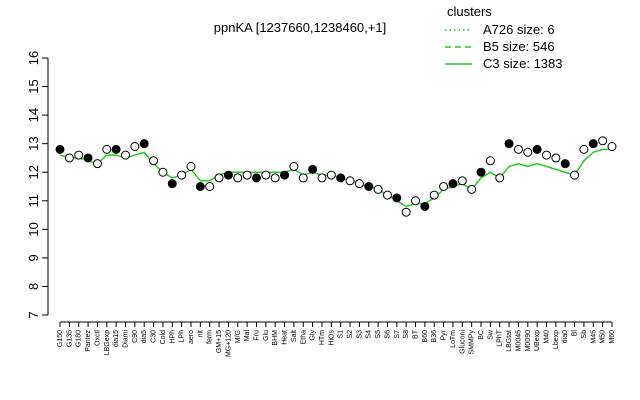  What do you see at coordinates (387, 334) in the screenshot?
I see `x-tick-label: S6` at bounding box center [387, 334].